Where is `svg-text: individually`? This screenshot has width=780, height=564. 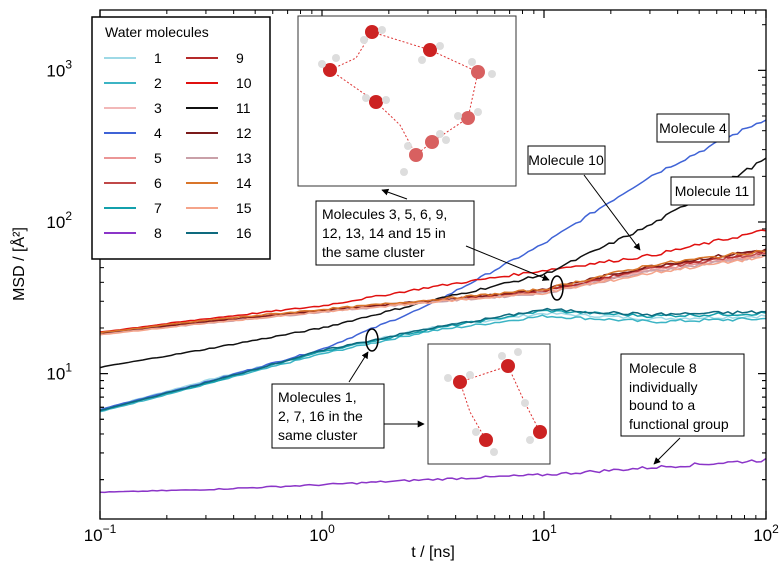
svg-text: individually is located at coordinates (663, 387).